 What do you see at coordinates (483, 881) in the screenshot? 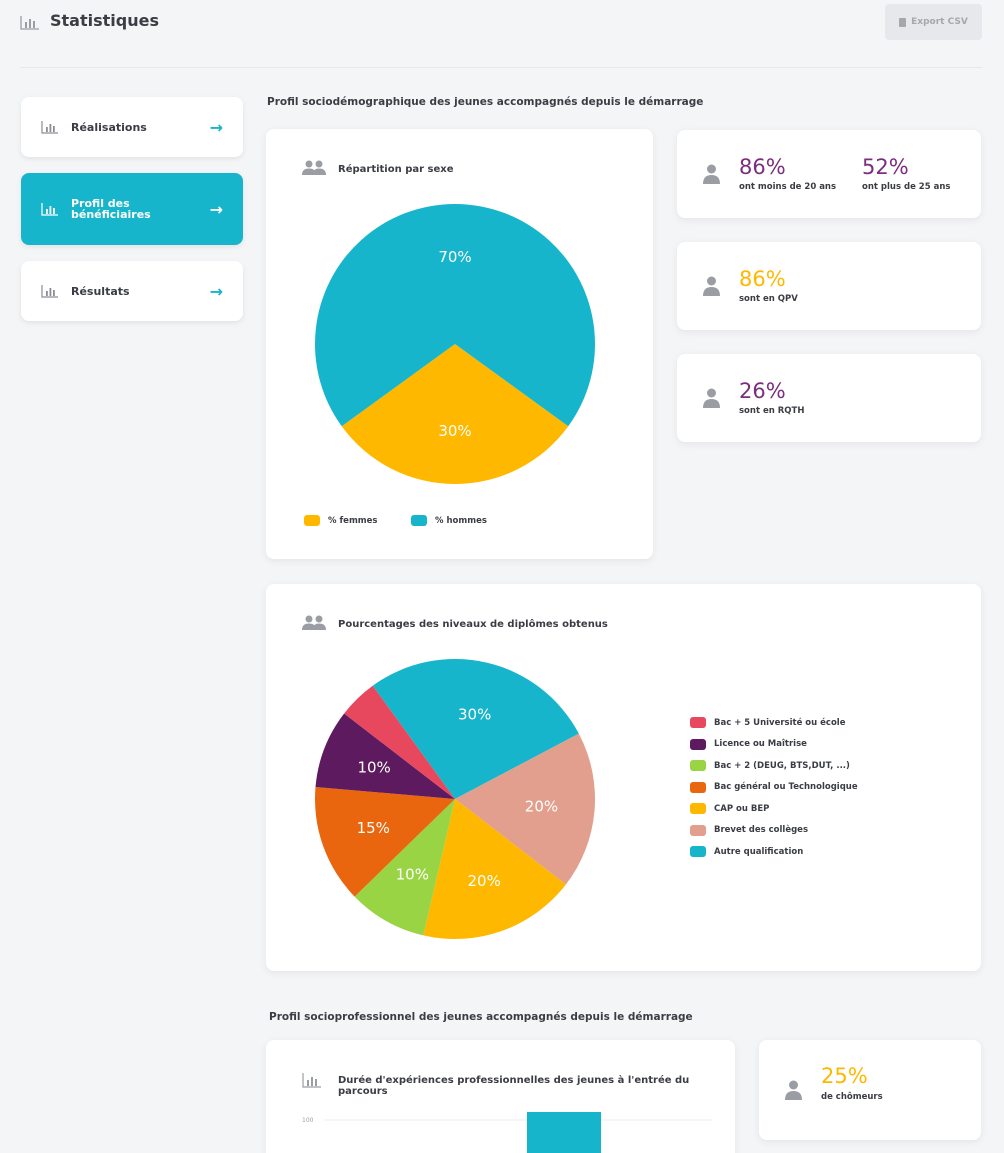
I see `pie-label-cap-bep: 20%` at bounding box center [483, 881].